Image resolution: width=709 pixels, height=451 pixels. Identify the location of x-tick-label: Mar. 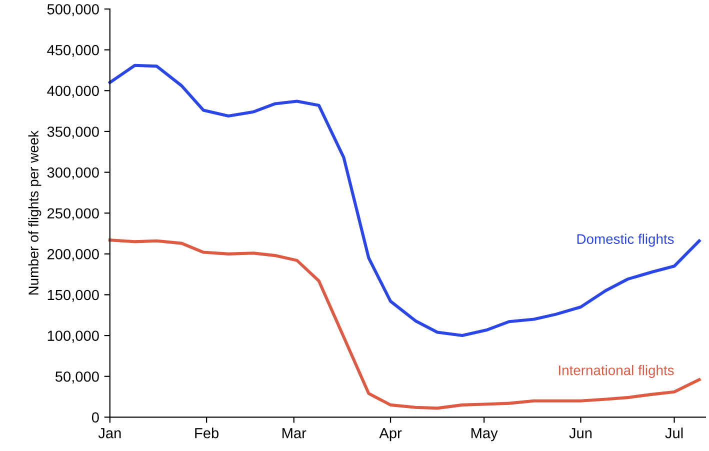
(294, 433).